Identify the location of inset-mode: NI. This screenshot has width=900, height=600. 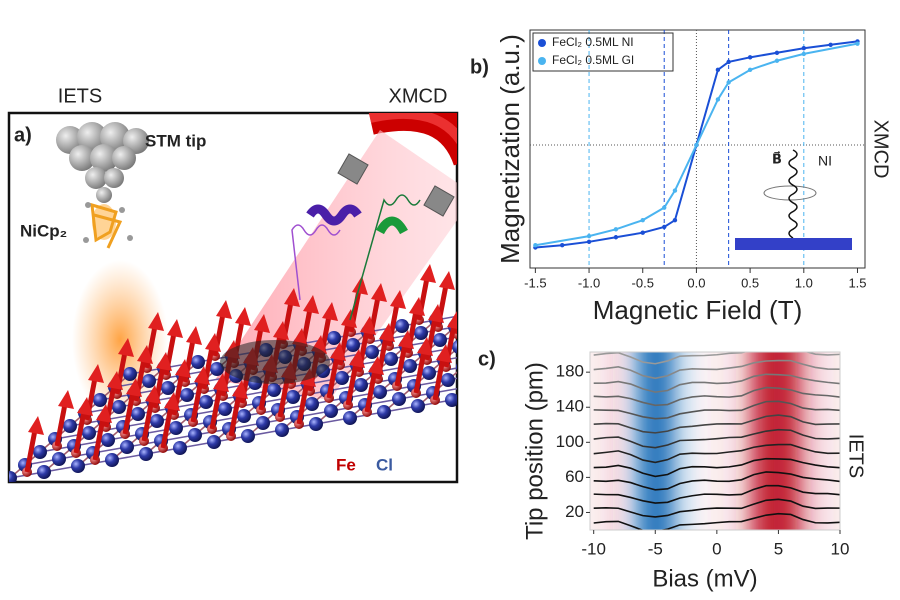
(825, 161).